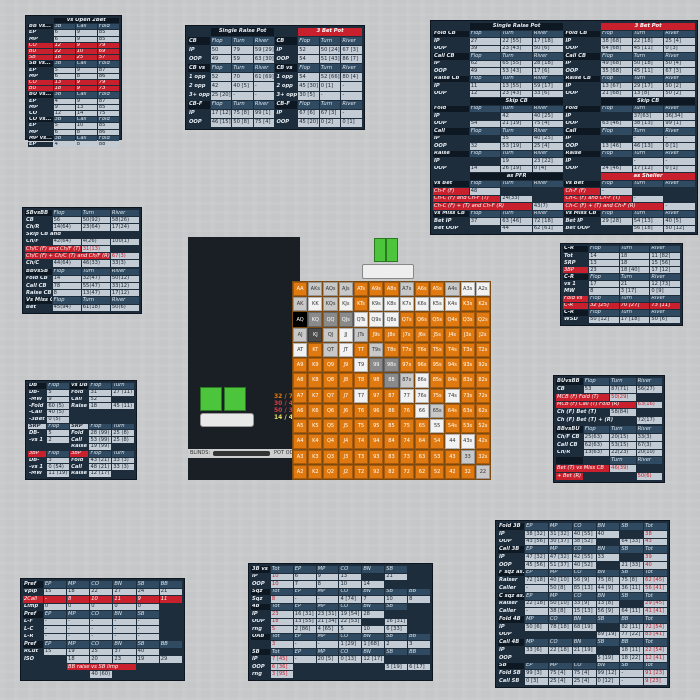 Image resolution: width=700 pixels, height=700 pixels. I want to click on hand-cell: Q3, so click(330, 456).